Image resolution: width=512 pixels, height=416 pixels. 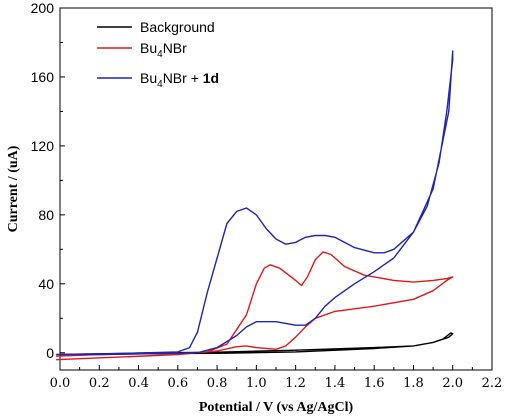 What do you see at coordinates (295, 383) in the screenshot?
I see `x-tick-label: 1.2` at bounding box center [295, 383].